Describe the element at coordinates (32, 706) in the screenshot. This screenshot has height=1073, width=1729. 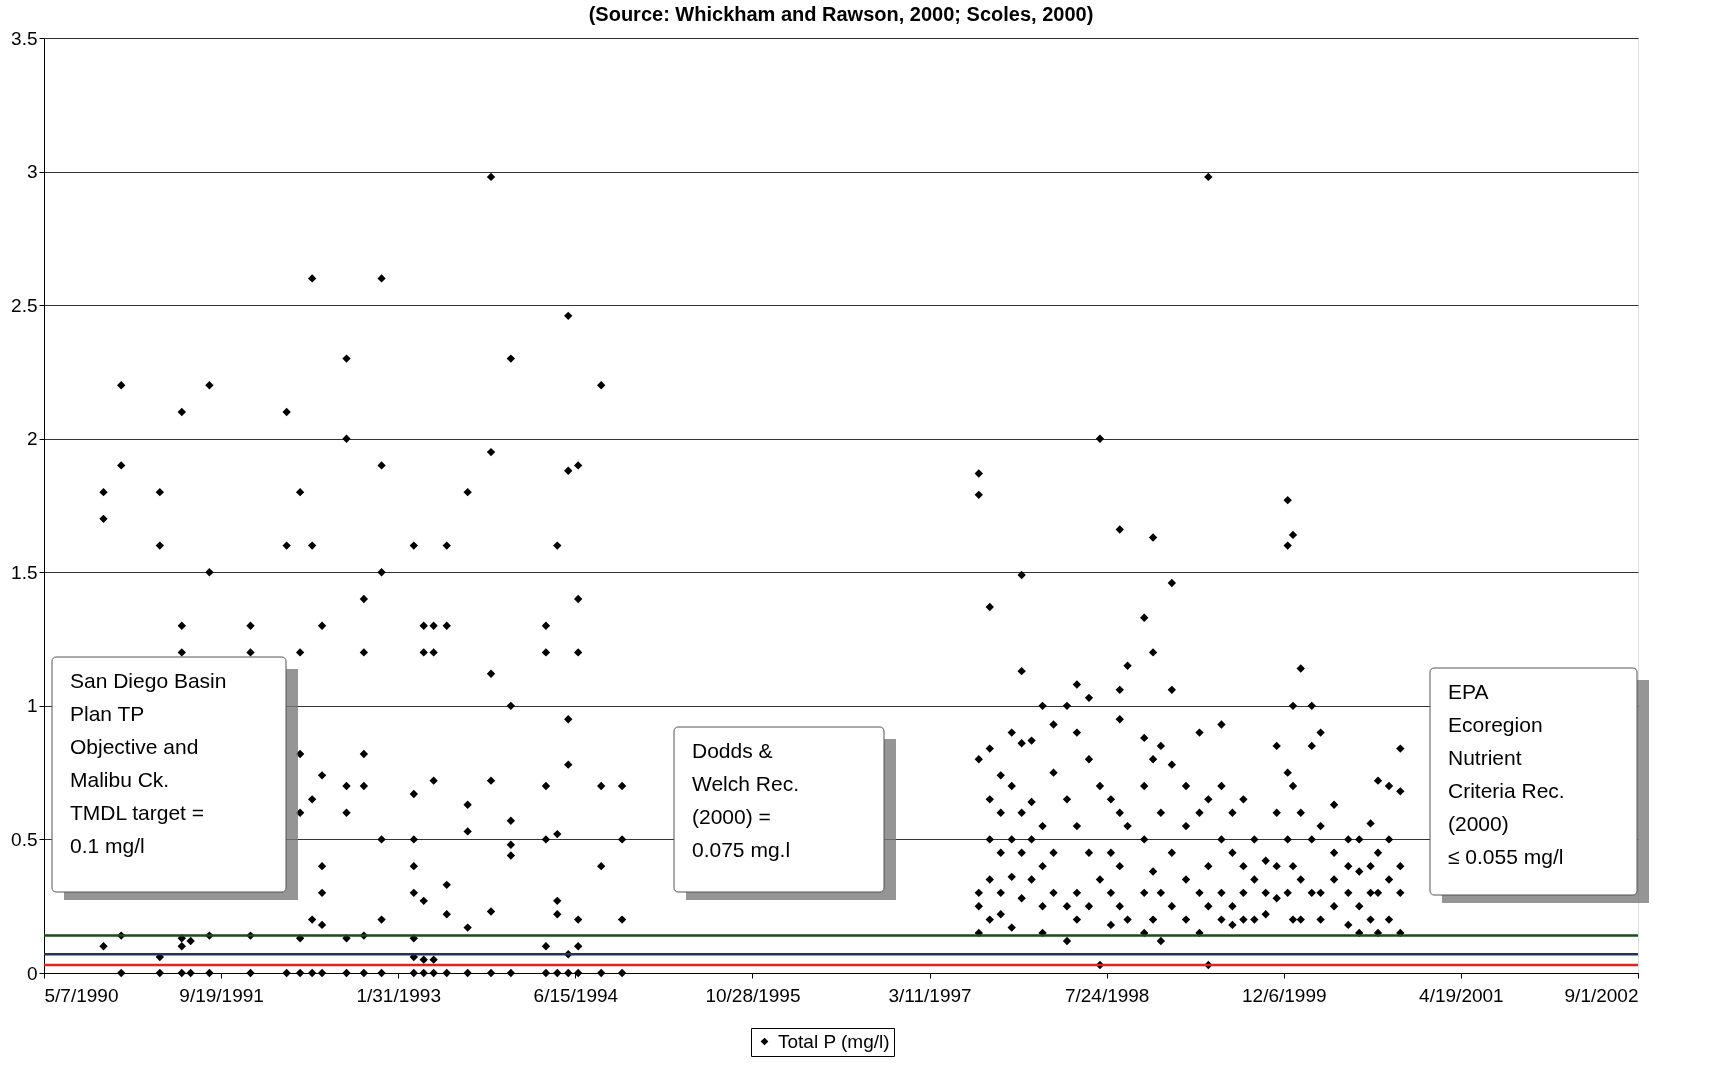
I see `y-tick-label: 1` at that location.